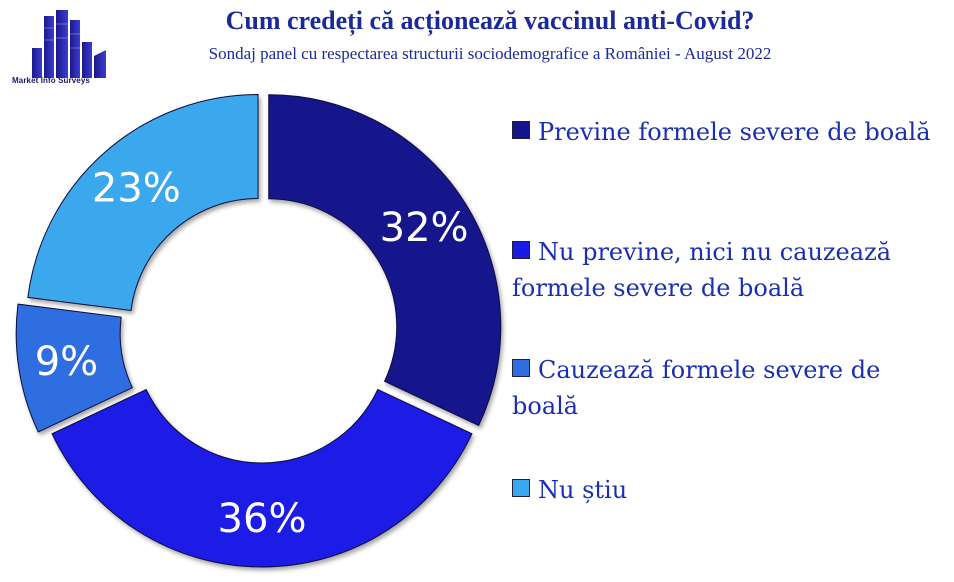 The height and width of the screenshot is (582, 954). Describe the element at coordinates (385, 260) in the screenshot. I see `slice-previne` at that location.